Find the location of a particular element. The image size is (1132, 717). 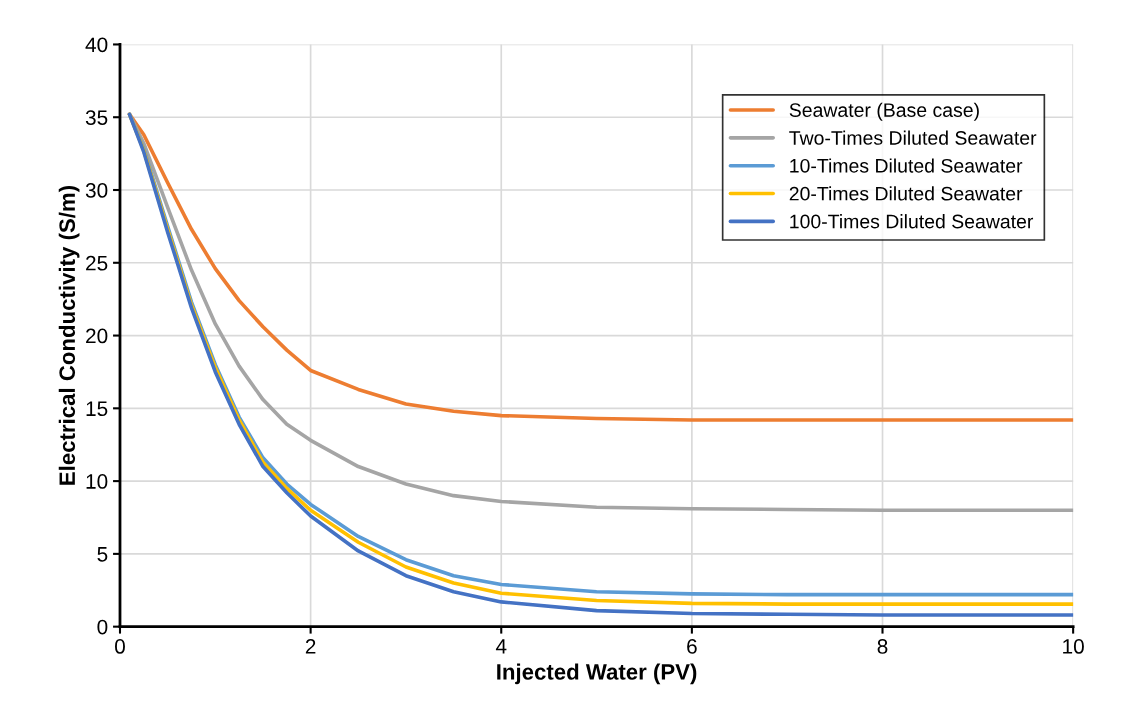

x-tick-label: 0 is located at coordinates (120, 646).